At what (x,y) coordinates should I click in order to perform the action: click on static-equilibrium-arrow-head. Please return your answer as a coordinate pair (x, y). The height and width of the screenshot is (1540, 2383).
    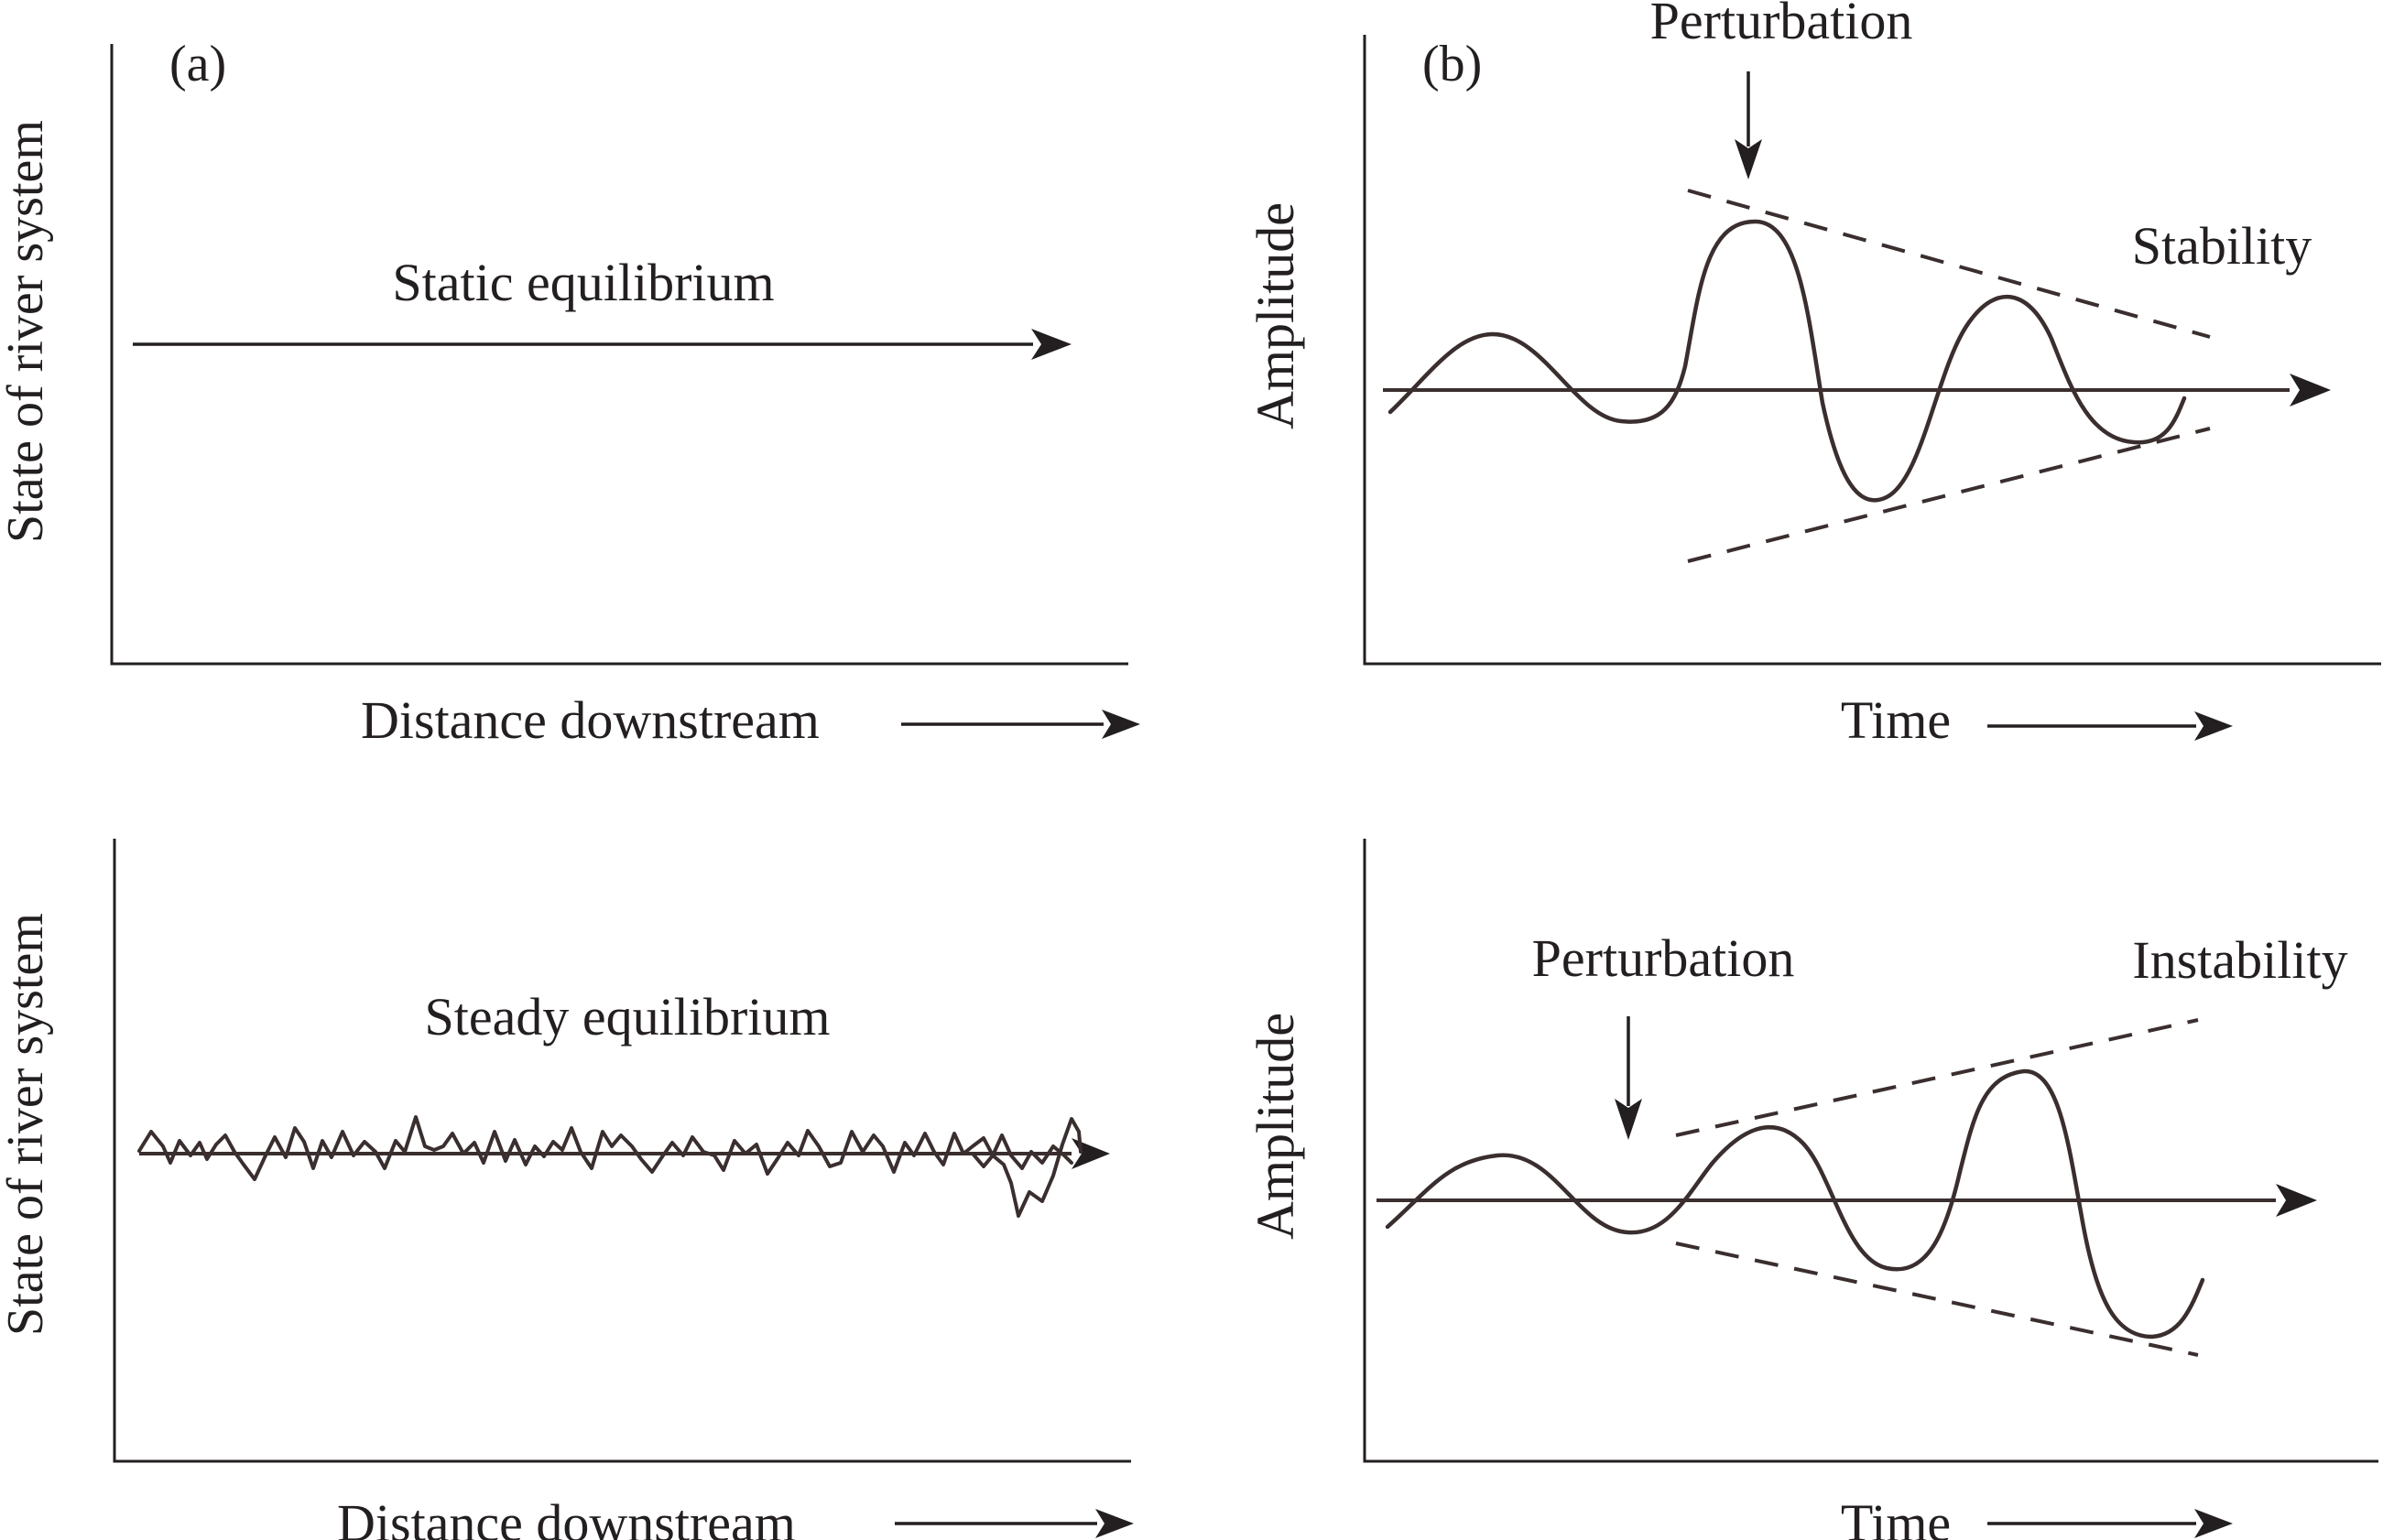
    Looking at the image, I should click on (1051, 344).